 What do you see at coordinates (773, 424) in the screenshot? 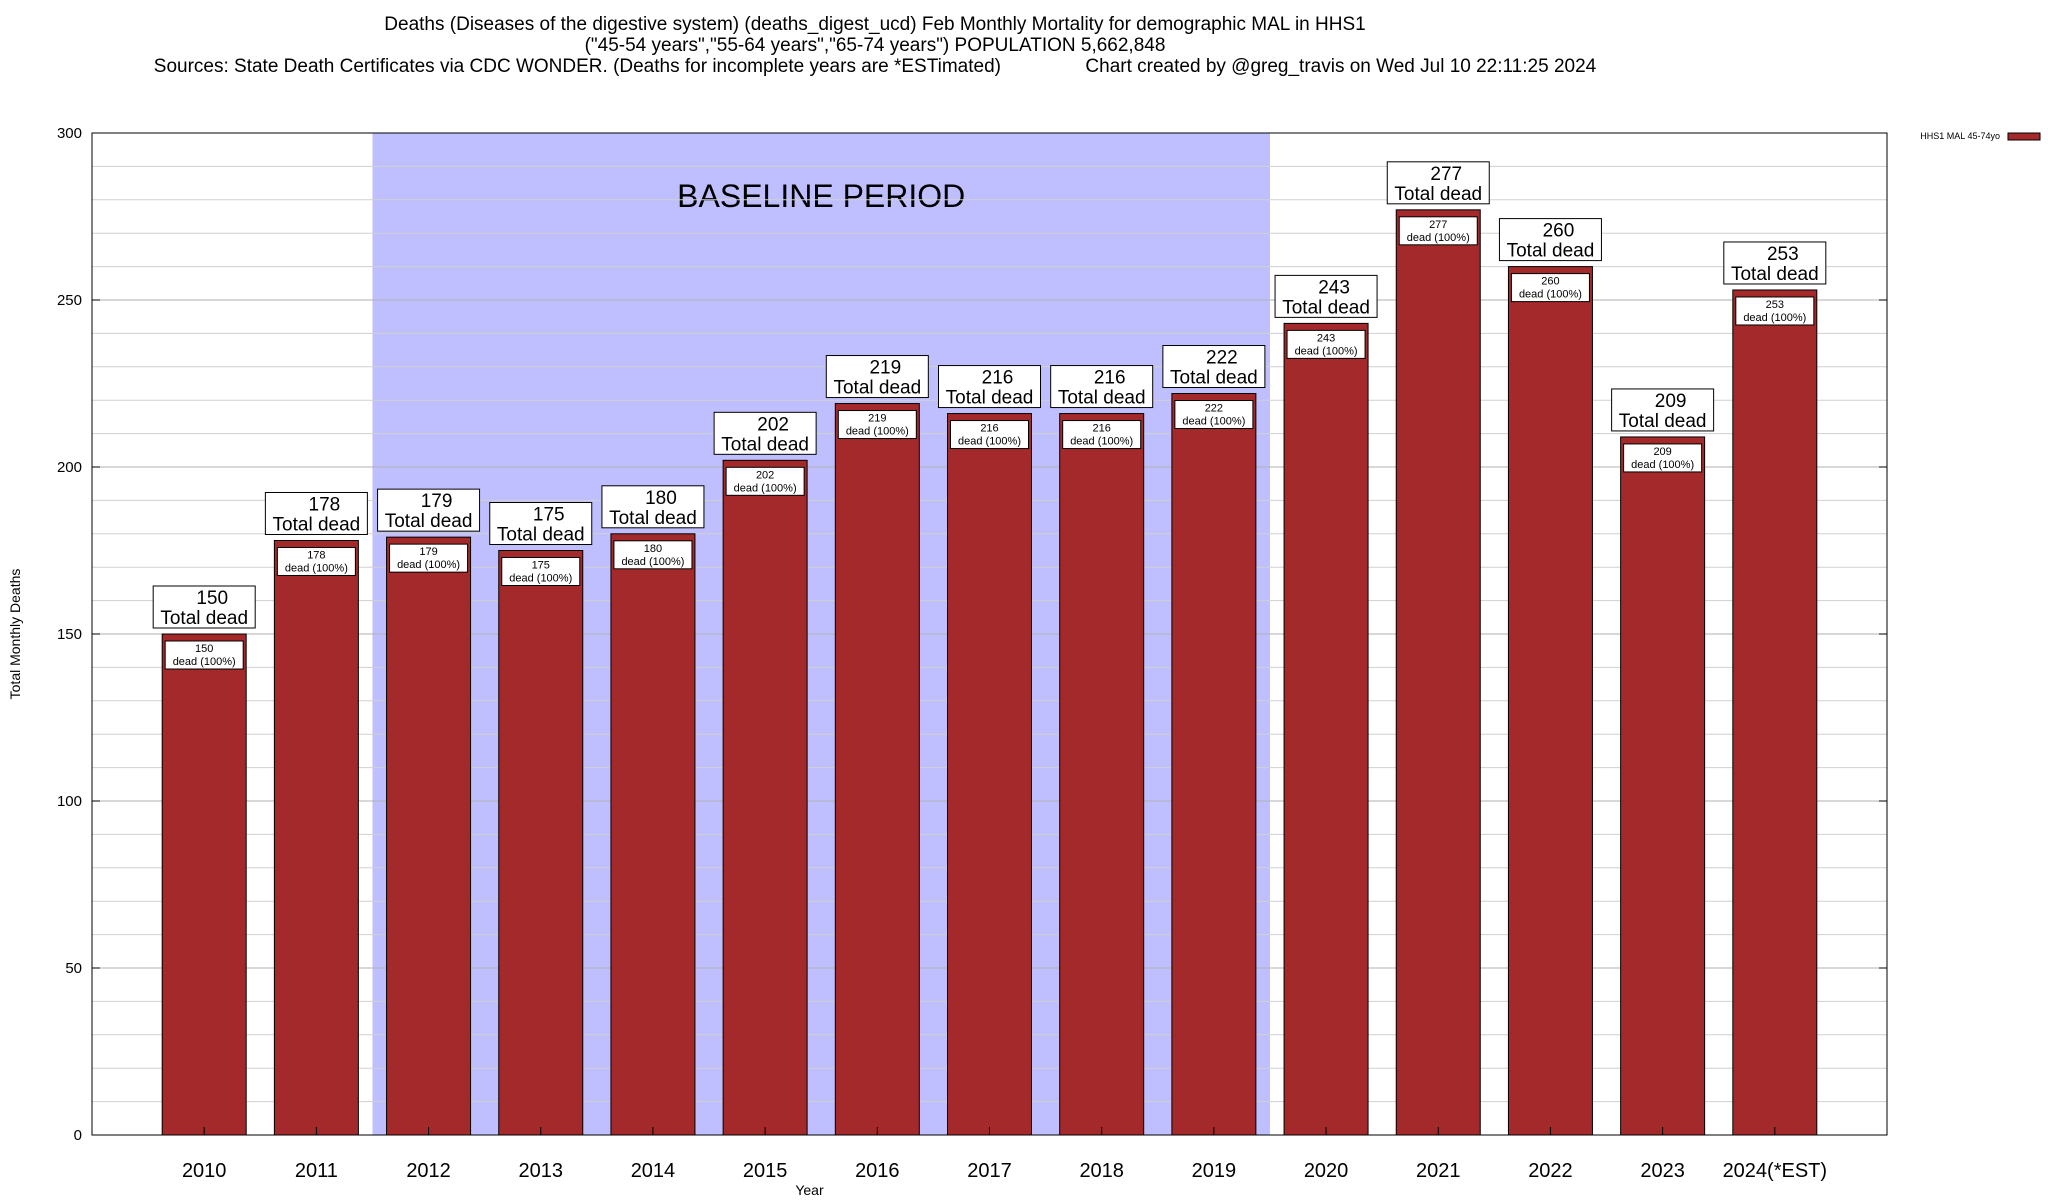
I see `total-dead-value-label: 202` at bounding box center [773, 424].